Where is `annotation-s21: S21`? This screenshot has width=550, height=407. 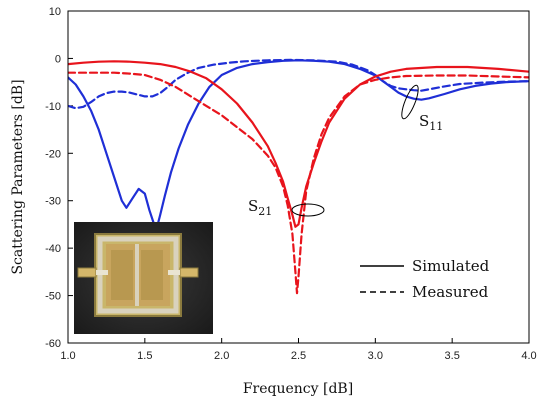 annotation-s21: S21 is located at coordinates (286, 207).